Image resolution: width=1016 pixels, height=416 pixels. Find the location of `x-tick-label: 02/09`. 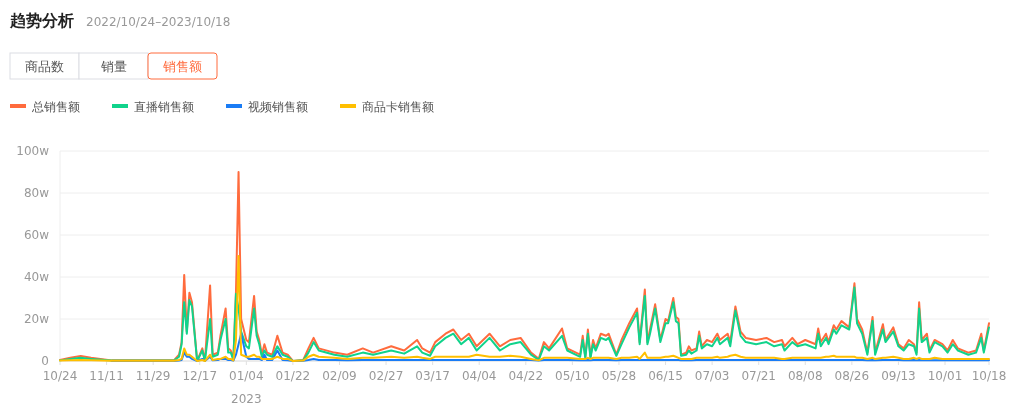

x-tick-label: 02/09 is located at coordinates (339, 376).